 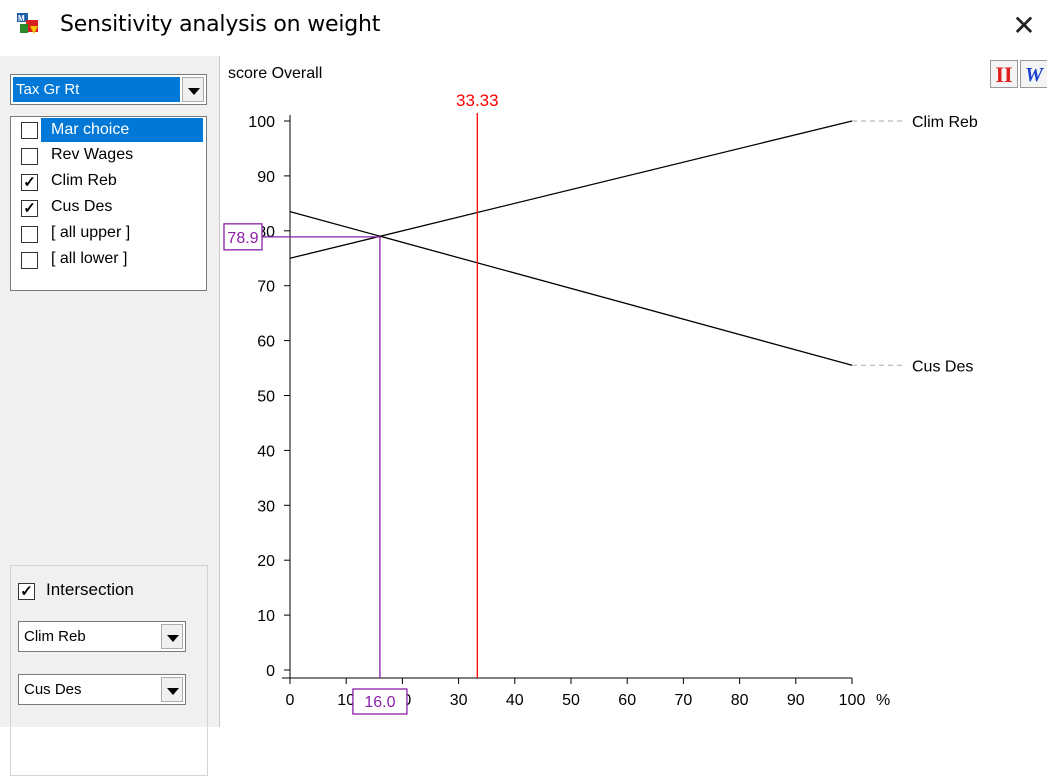 I want to click on title-bar: M Sensitivity analysis on weight ✕, so click(x=523, y=27).